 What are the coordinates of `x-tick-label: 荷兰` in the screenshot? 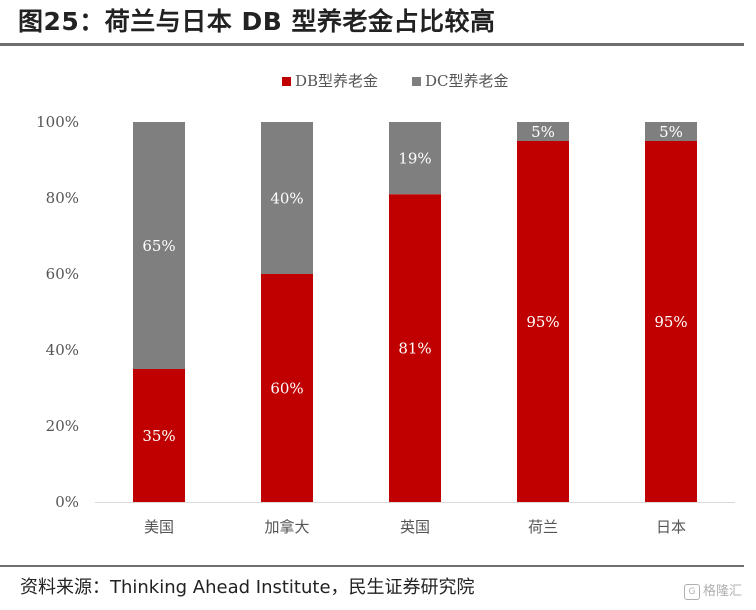 It's located at (543, 527).